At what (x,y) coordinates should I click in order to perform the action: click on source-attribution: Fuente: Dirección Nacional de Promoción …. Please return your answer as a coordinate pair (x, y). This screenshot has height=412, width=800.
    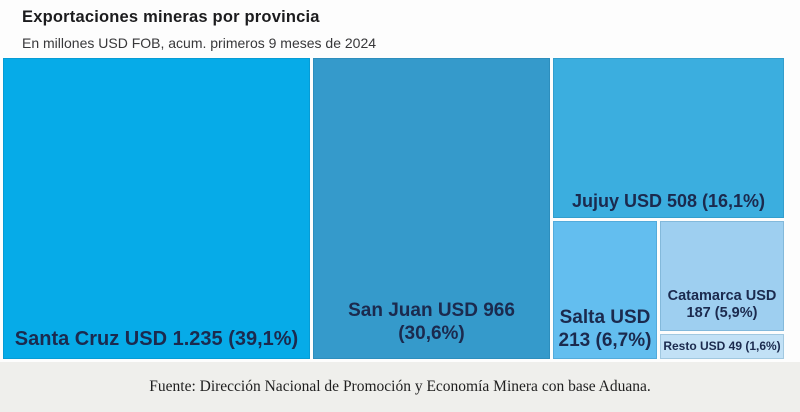
    Looking at the image, I should click on (400, 386).